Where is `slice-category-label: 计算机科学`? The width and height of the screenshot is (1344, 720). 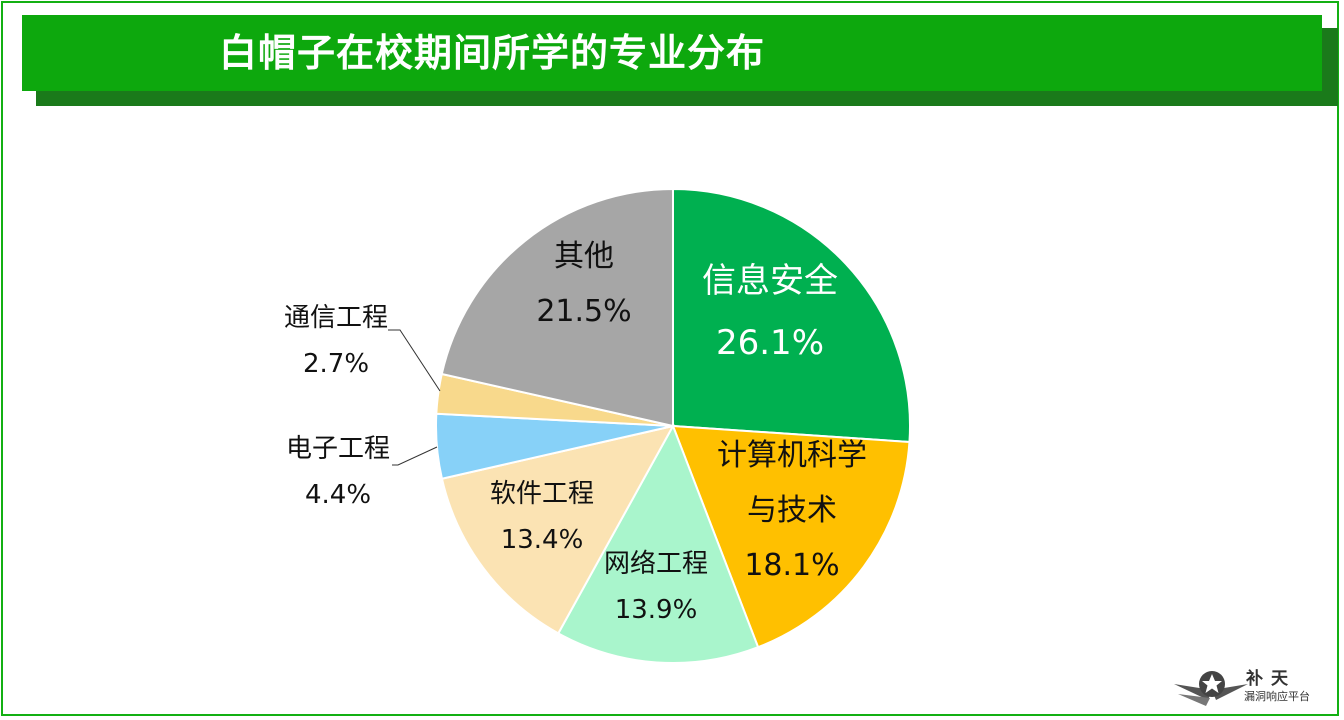
slice-category-label: 计算机科学 is located at coordinates (792, 455).